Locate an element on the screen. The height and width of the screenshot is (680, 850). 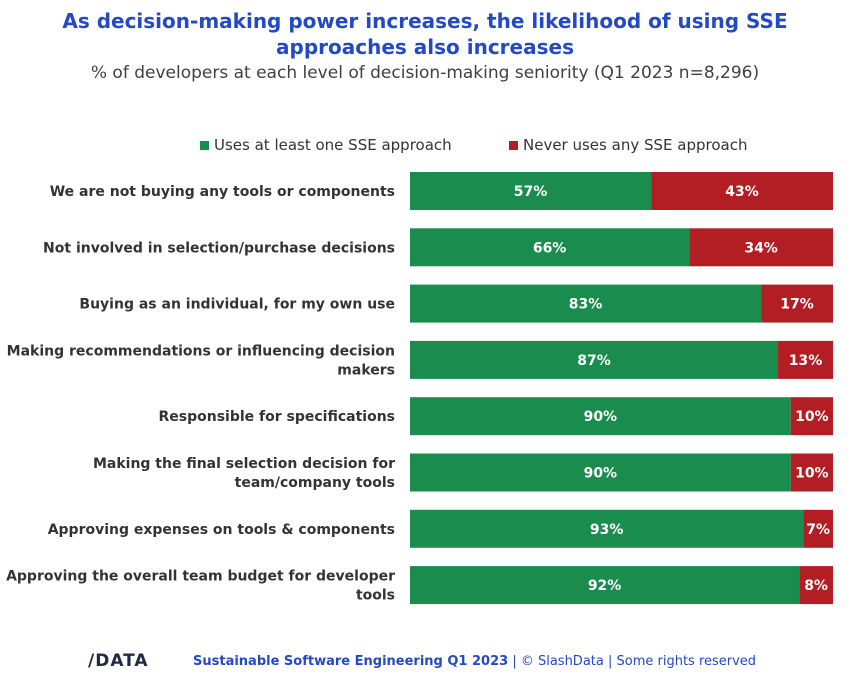
data-label: 66% is located at coordinates (550, 248).